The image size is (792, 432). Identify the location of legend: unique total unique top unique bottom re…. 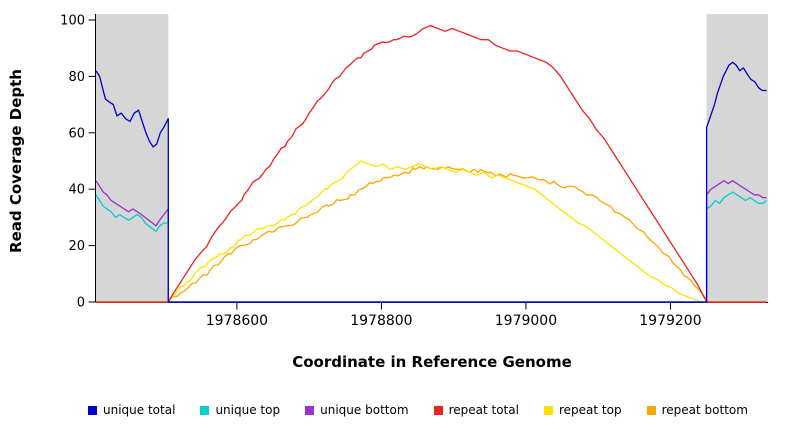
(418, 410).